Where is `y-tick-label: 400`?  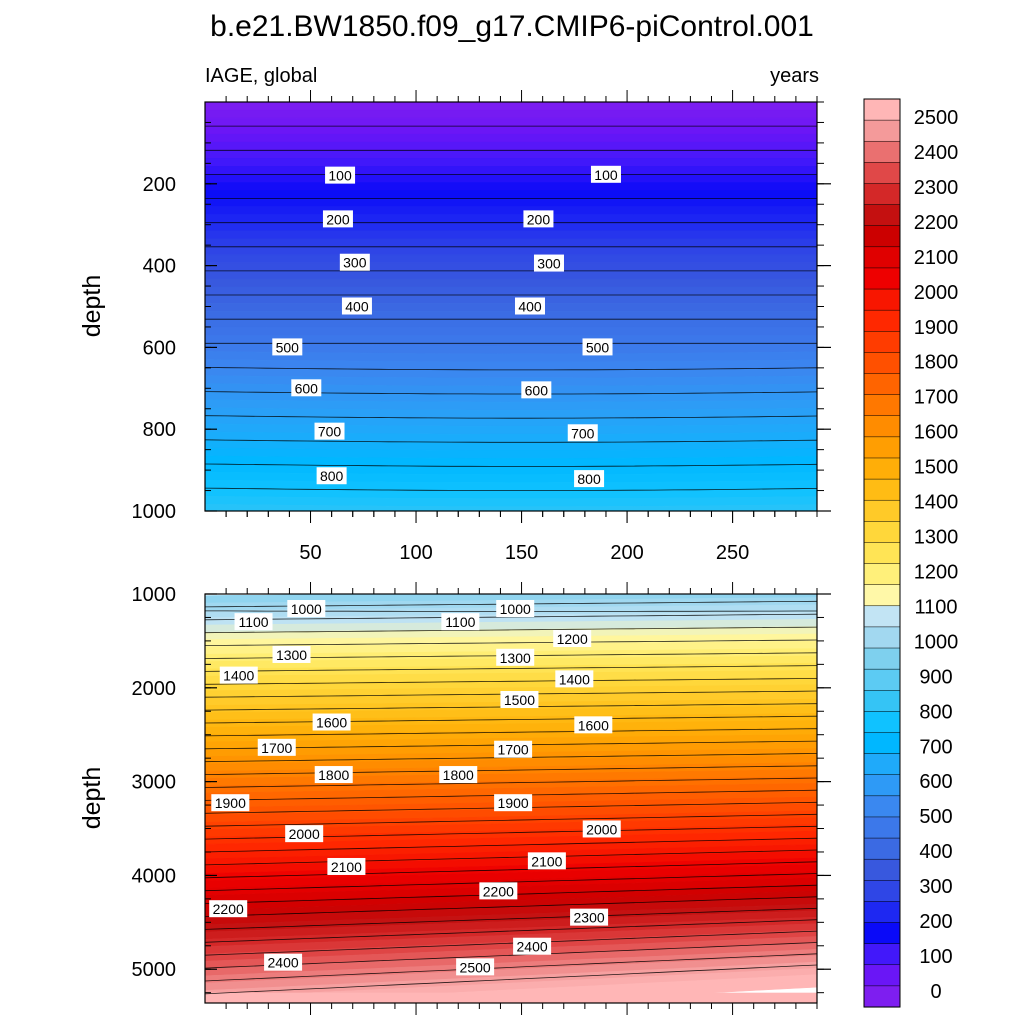 y-tick-label: 400 is located at coordinates (159, 267).